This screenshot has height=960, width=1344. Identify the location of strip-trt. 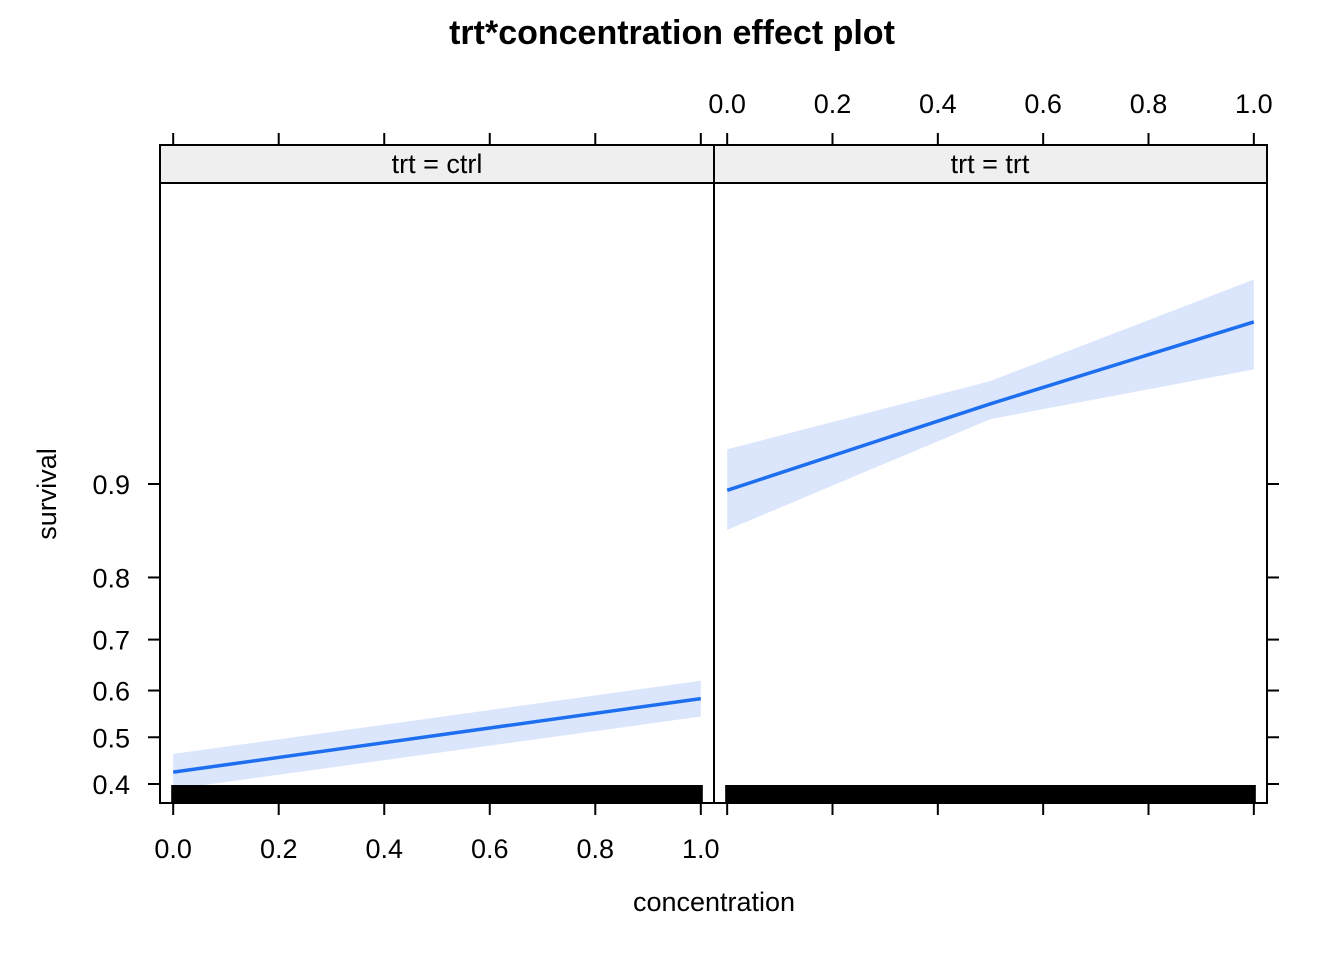
(990, 164).